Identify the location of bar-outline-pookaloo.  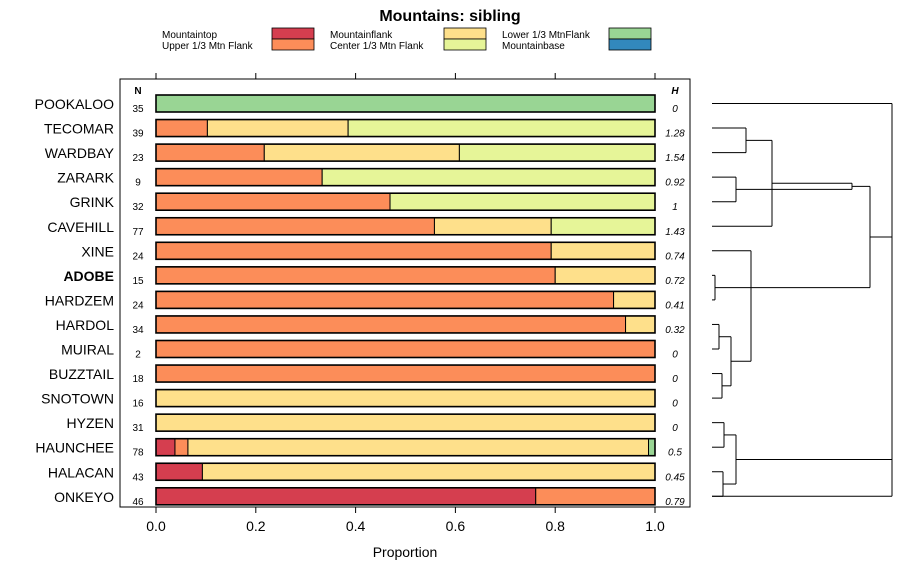
(405, 103).